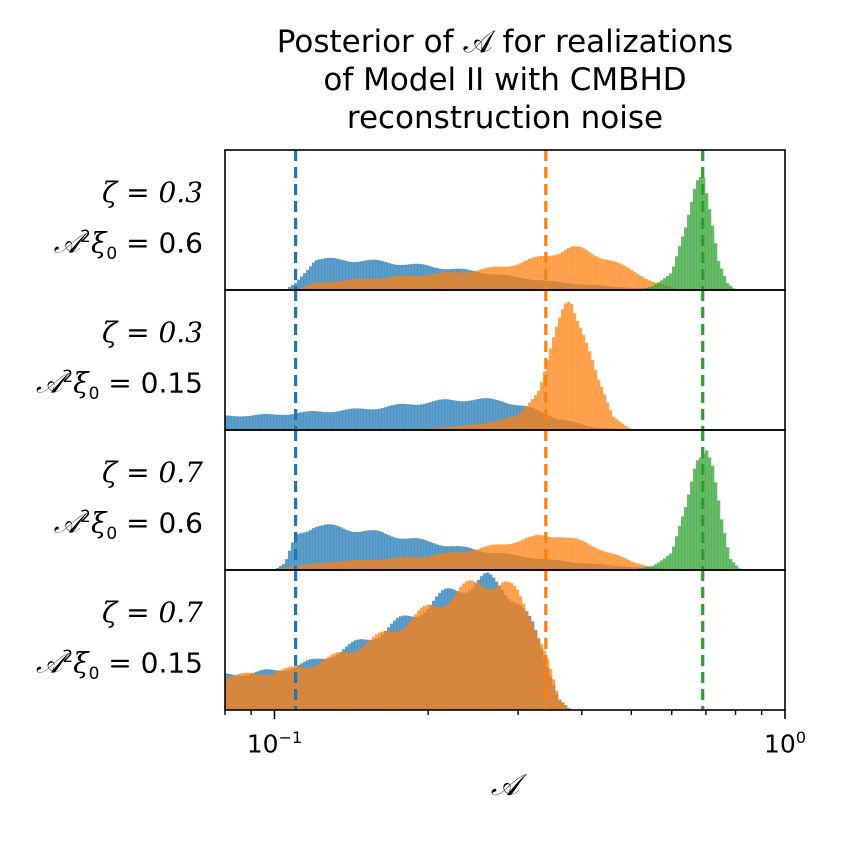 Image resolution: width=843 pixels, height=843 pixels. I want to click on panel-1-amp-label: 𝒜2ξ0 = 0.6, so click(128, 245).